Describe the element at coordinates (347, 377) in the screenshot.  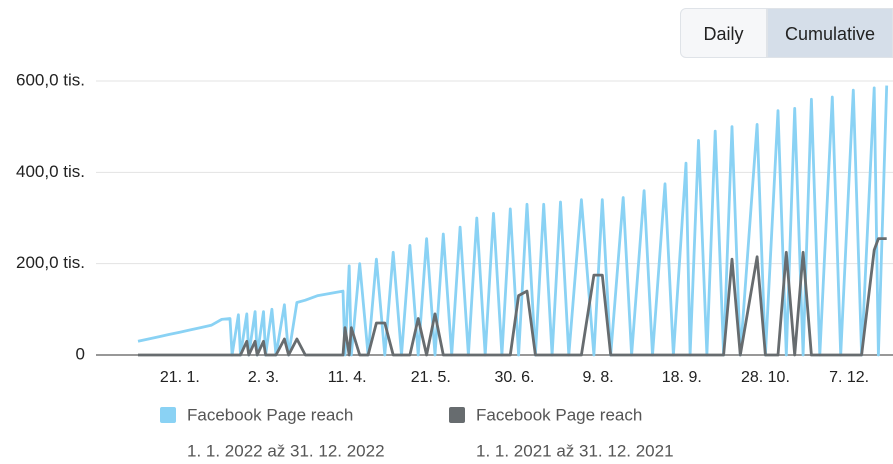
I see `x-tick-label: 11. 4.` at that location.